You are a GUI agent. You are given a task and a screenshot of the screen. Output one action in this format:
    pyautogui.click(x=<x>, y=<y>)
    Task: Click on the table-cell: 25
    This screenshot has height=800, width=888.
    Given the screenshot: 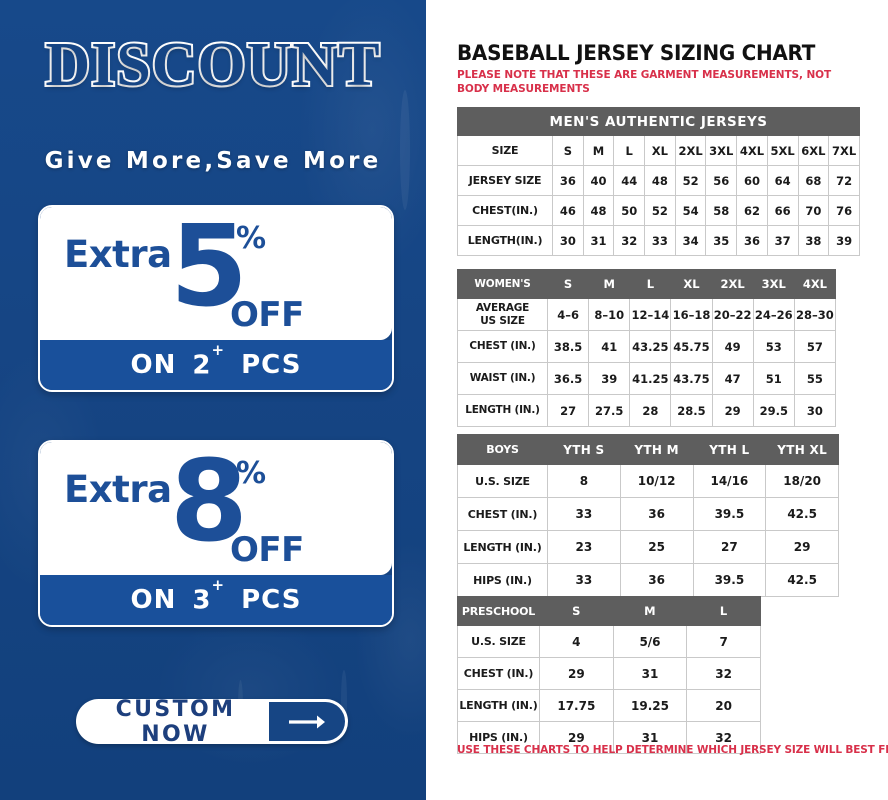 What is the action you would take?
    pyautogui.click(x=656, y=547)
    